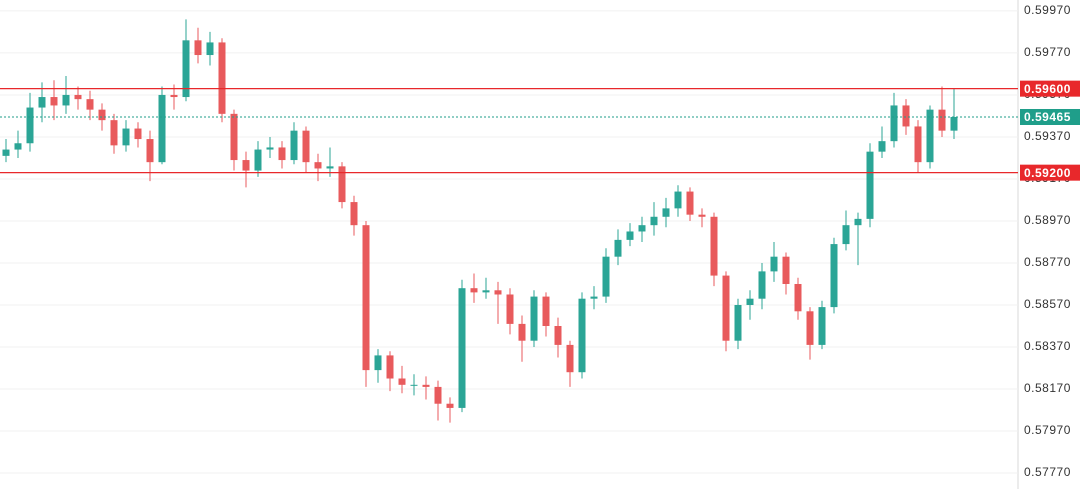 Image resolution: width=1080 pixels, height=489 pixels. I want to click on y-tick-label: 0.58970, so click(1047, 220).